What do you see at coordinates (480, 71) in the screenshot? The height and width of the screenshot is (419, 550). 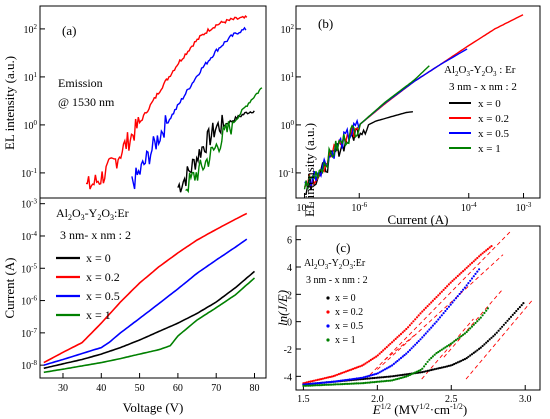 I see `panel-b-material: Al2O3-Y2O3 : Er` at bounding box center [480, 71].